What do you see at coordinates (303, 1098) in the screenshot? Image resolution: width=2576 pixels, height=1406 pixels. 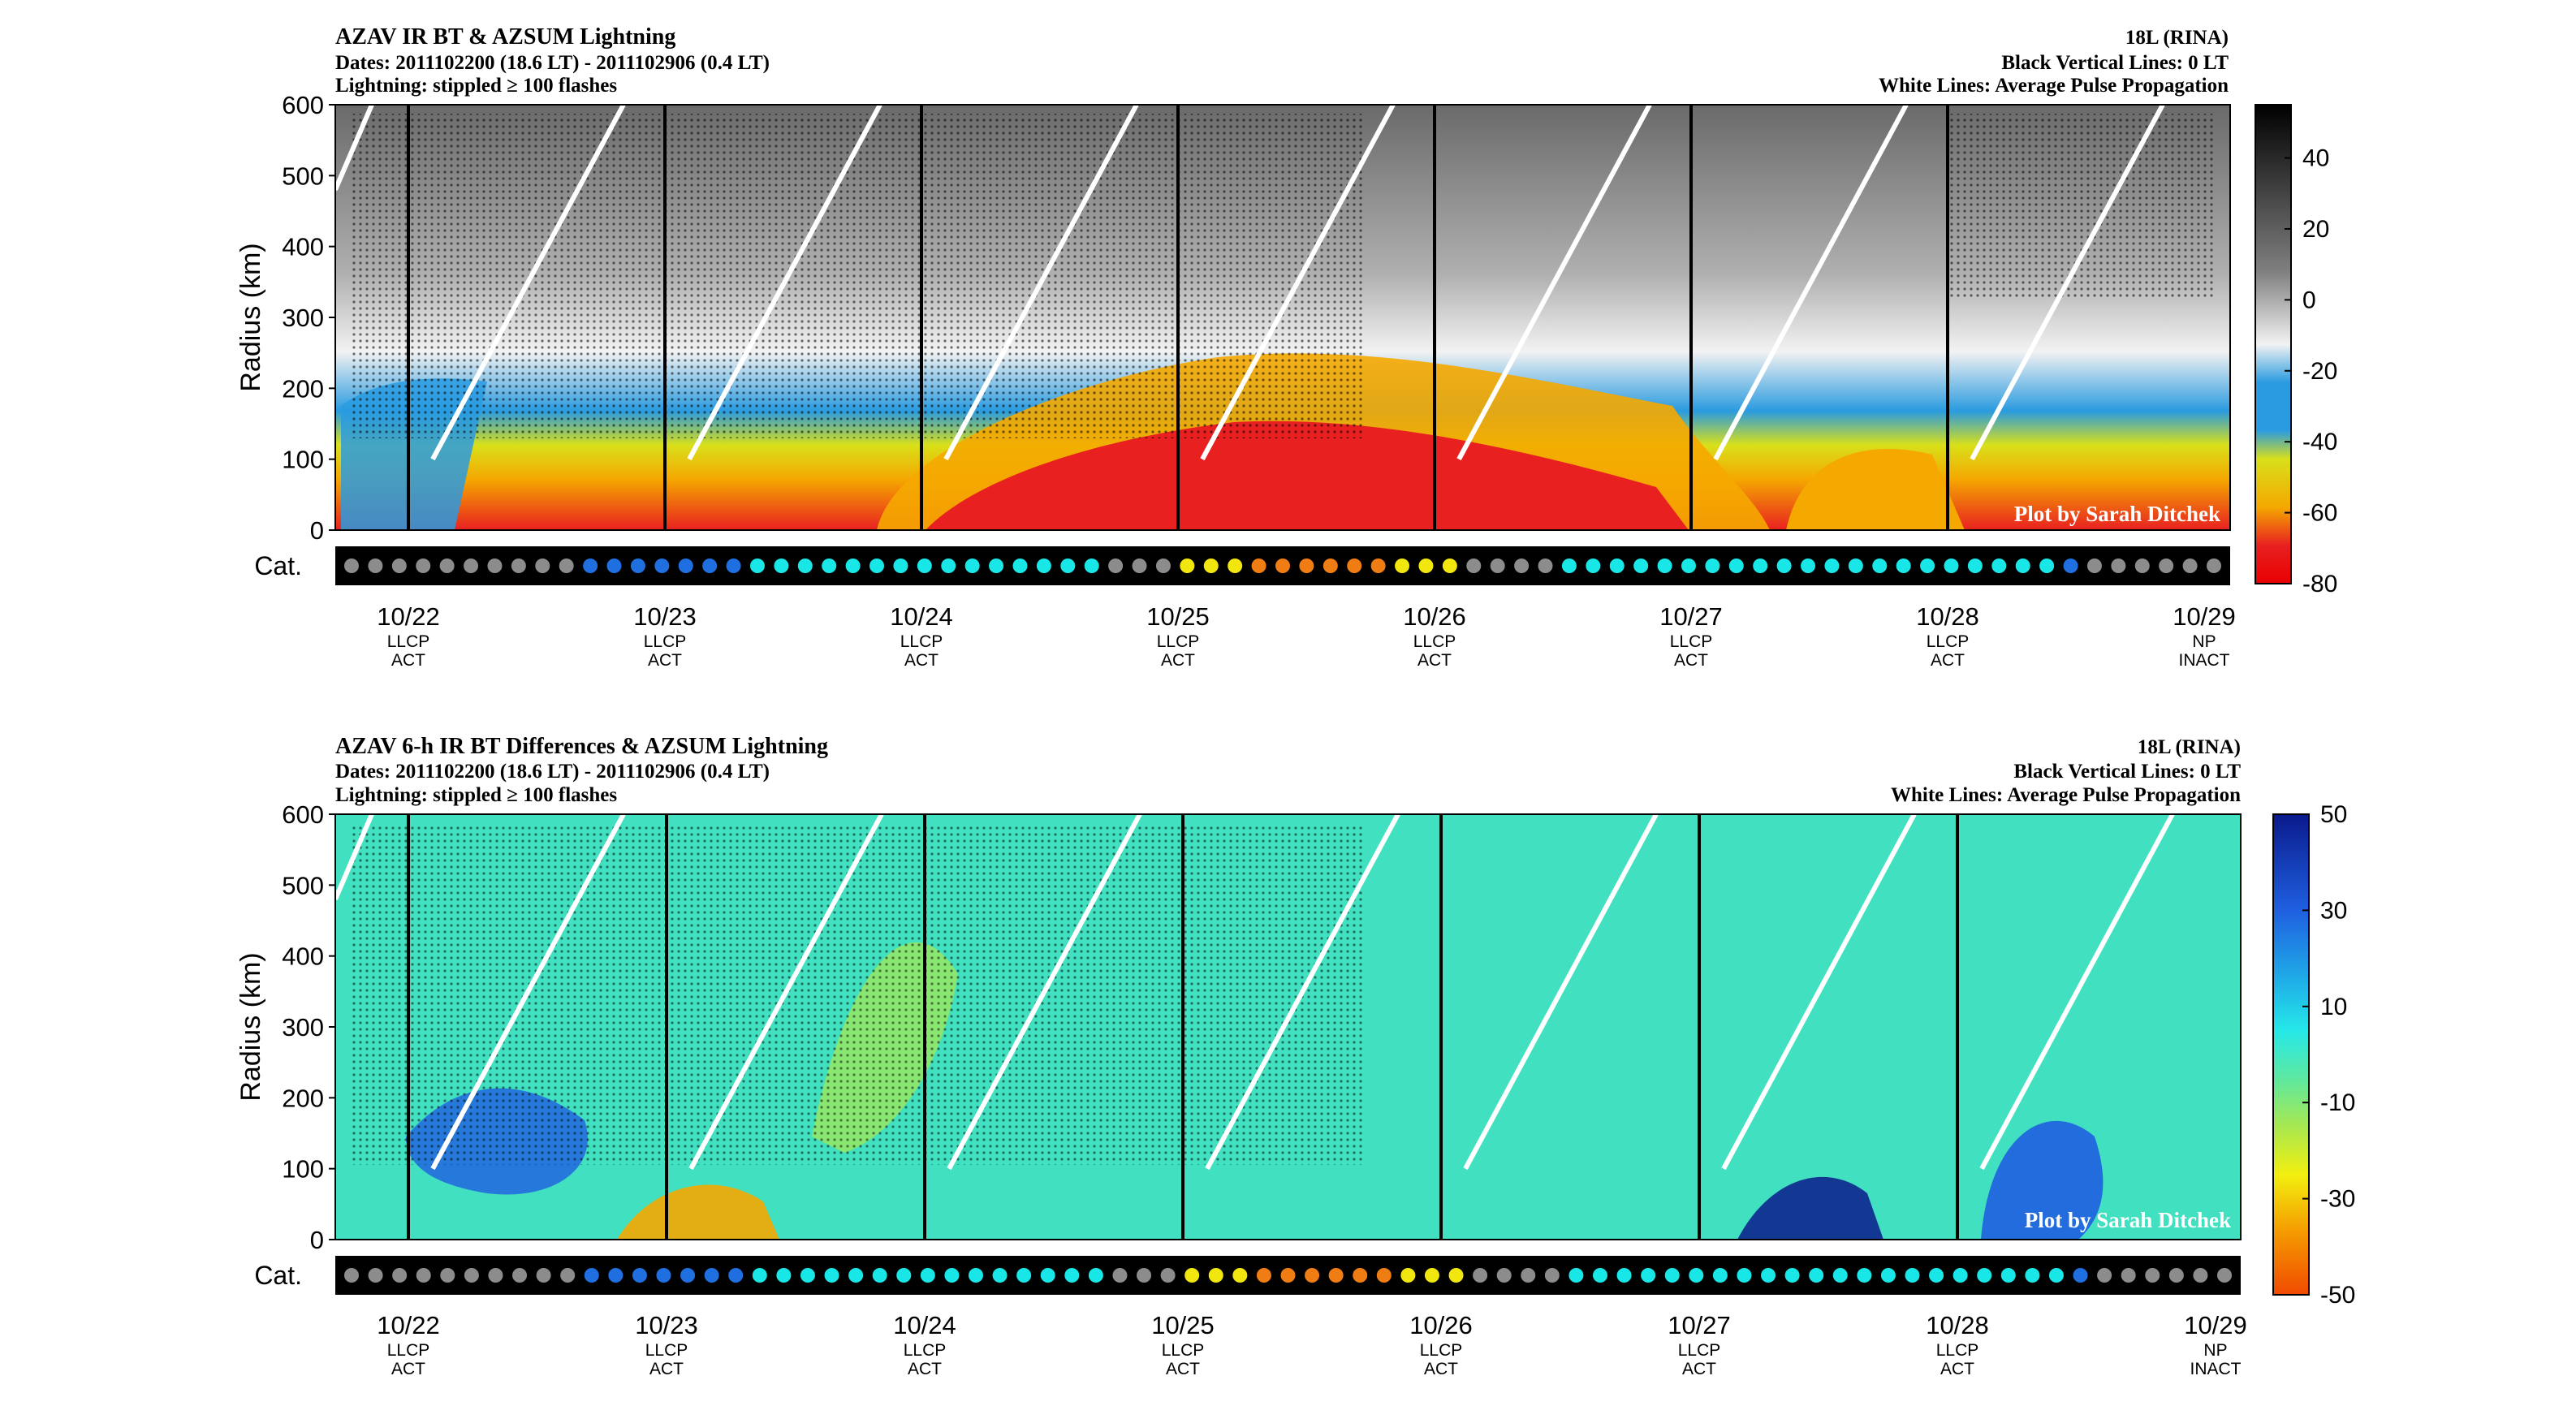 I see `y-tick-label: 200` at bounding box center [303, 1098].